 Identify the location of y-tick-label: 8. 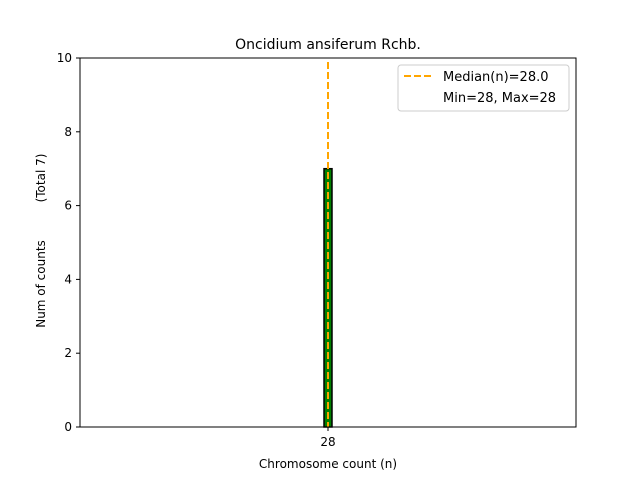
(68, 132).